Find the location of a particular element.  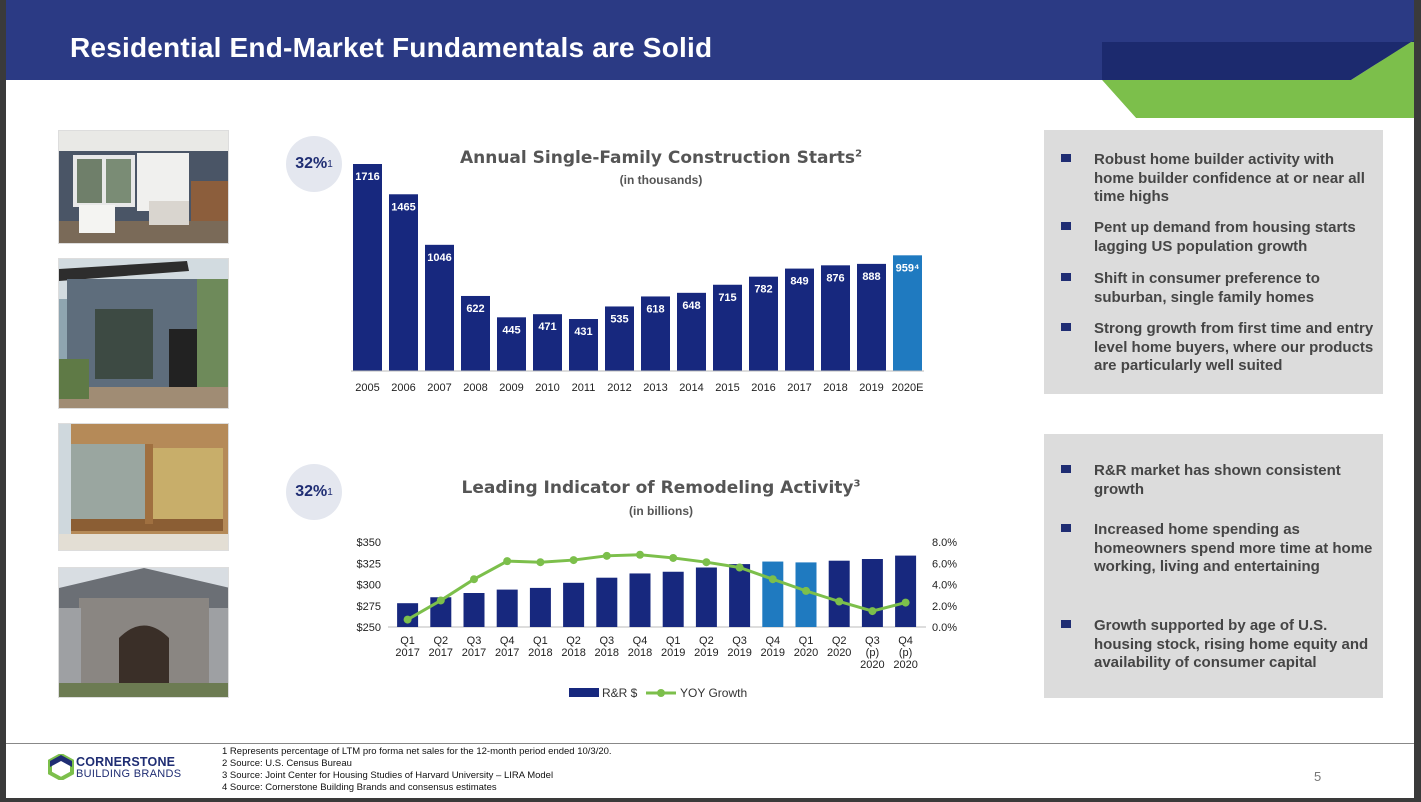

x-tick-2014: 2014 is located at coordinates (691, 388).